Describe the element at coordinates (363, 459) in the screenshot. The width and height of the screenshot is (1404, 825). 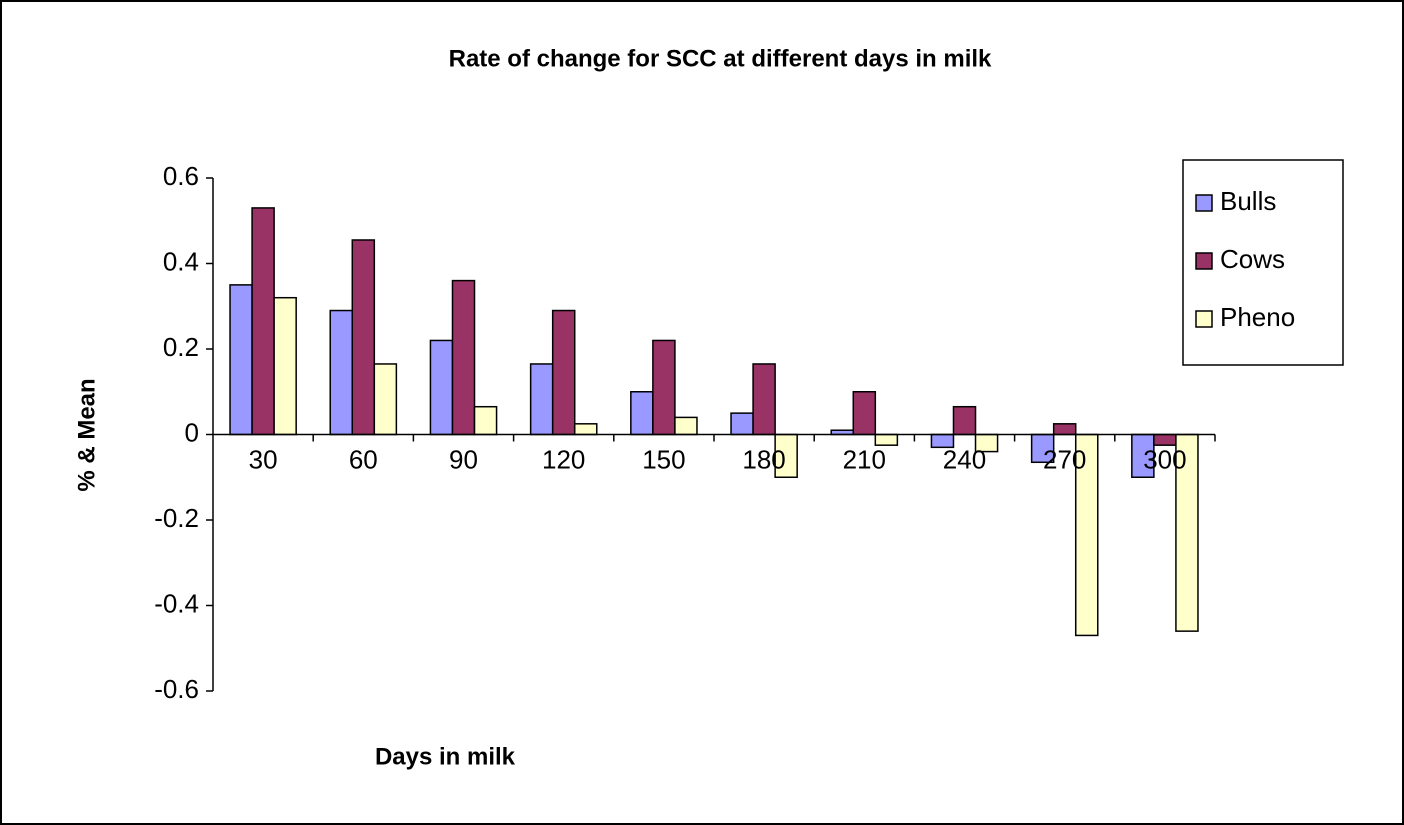
I see `x-tick-label: 60` at that location.